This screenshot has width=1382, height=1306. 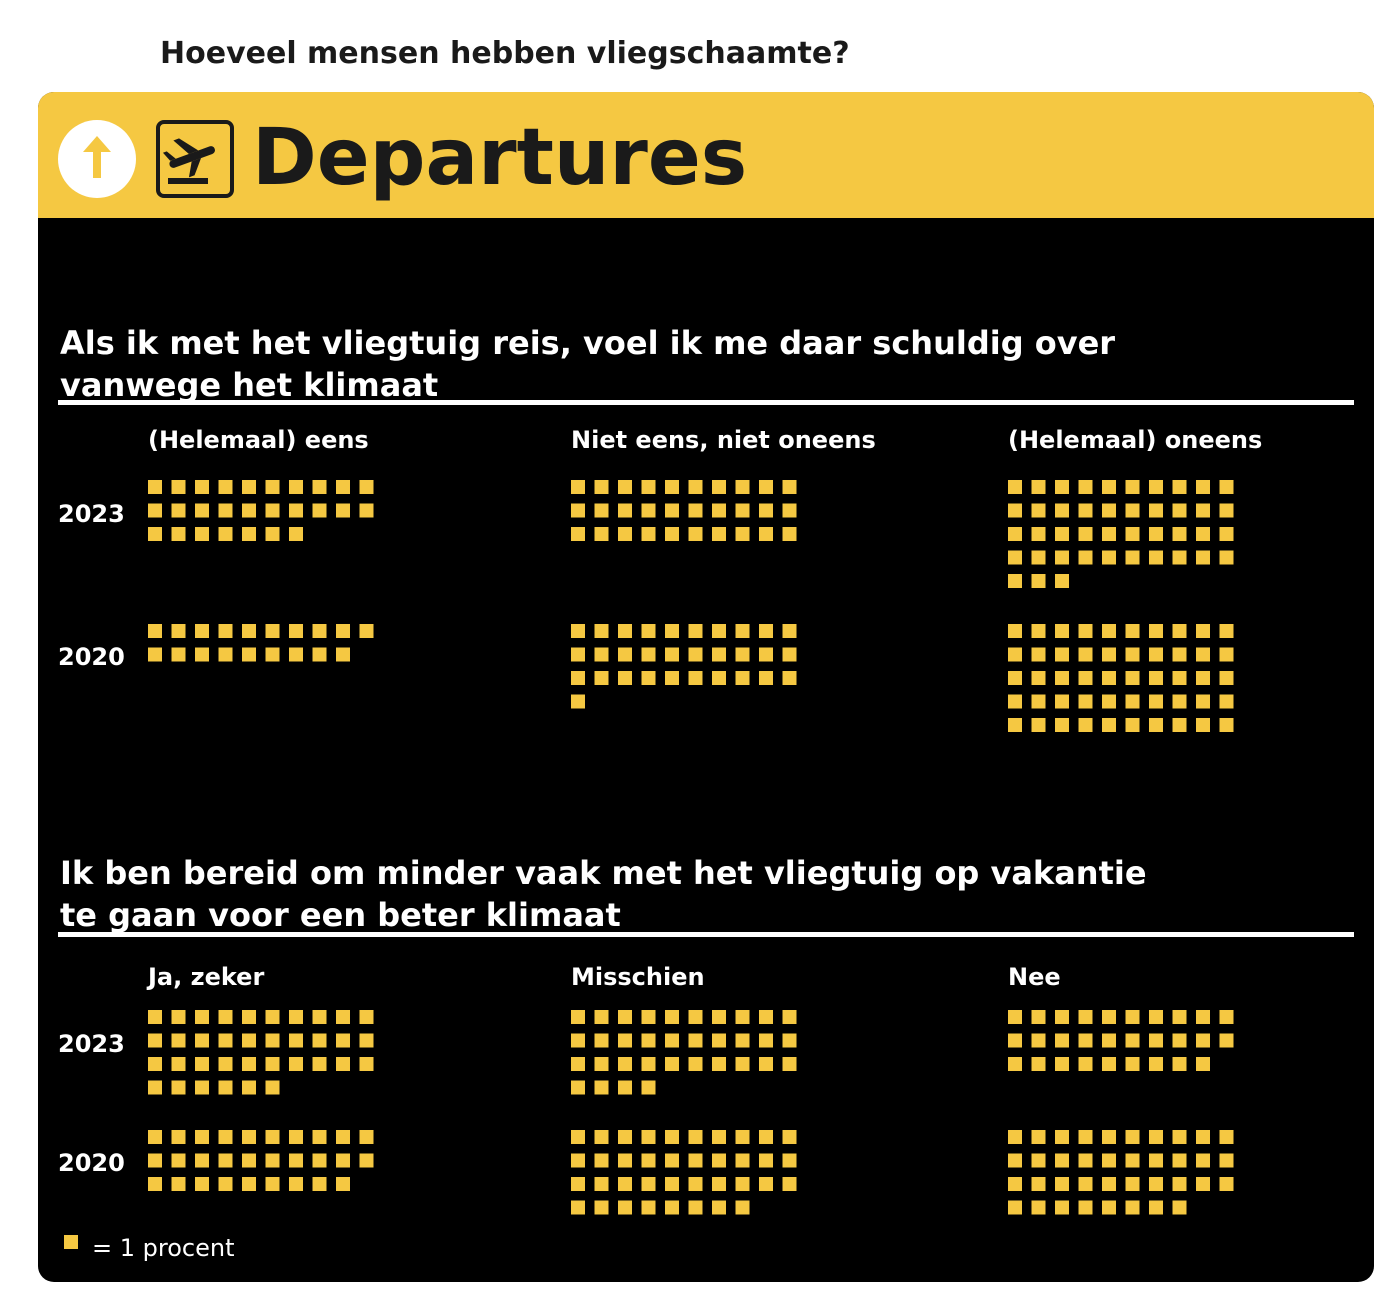 I want to click on chart-divider, so click(x=706, y=402).